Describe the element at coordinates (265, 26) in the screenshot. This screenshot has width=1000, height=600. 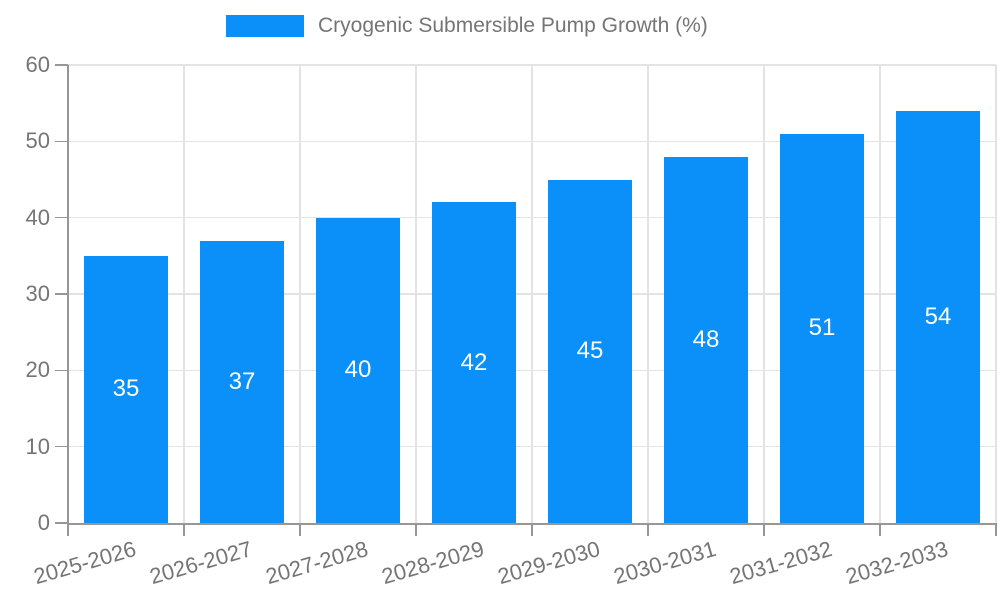
I see `legend-swatch` at that location.